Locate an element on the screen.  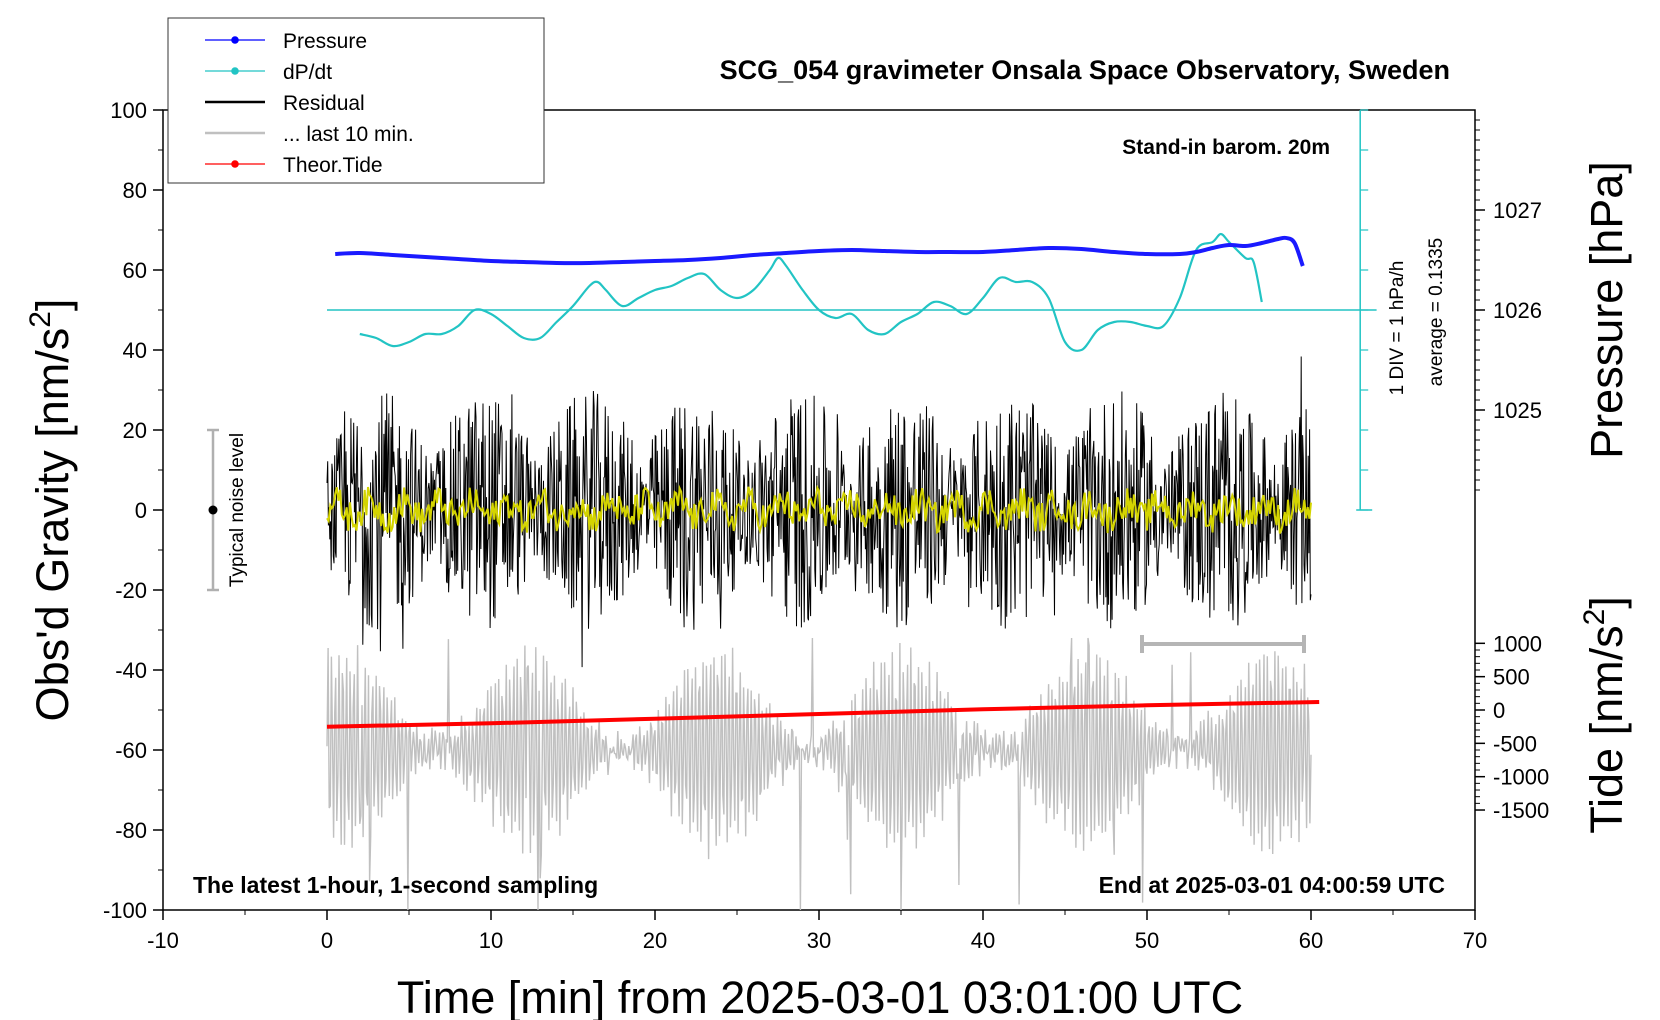
tide-tick-label: -1000 is located at coordinates (1521, 777).